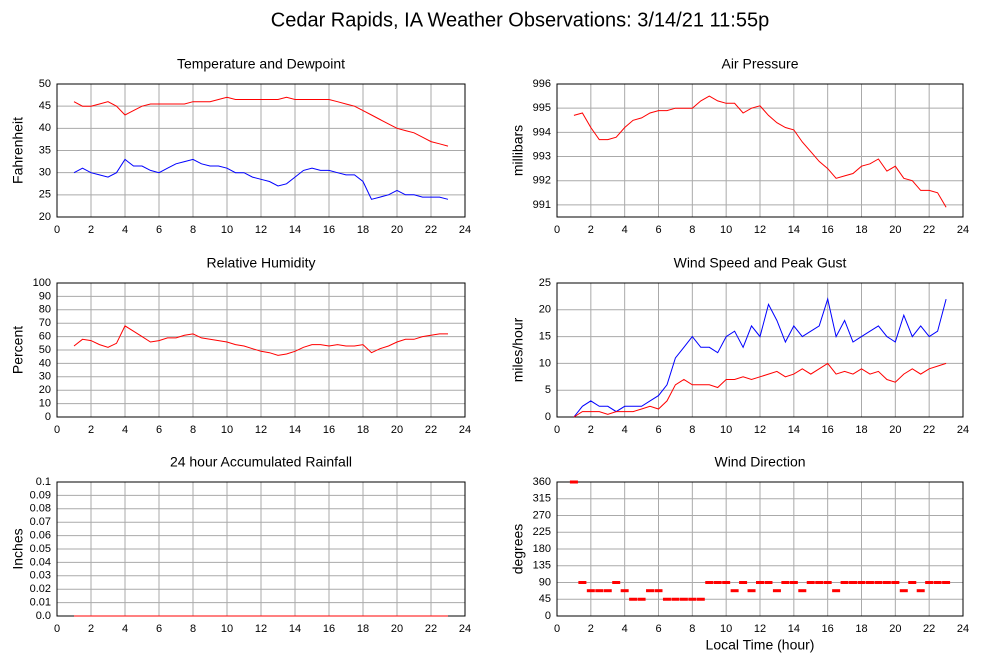 The height and width of the screenshot is (660, 1000). What do you see at coordinates (261, 64) in the screenshot?
I see `chart-title: Temperature and Dewpoint` at bounding box center [261, 64].